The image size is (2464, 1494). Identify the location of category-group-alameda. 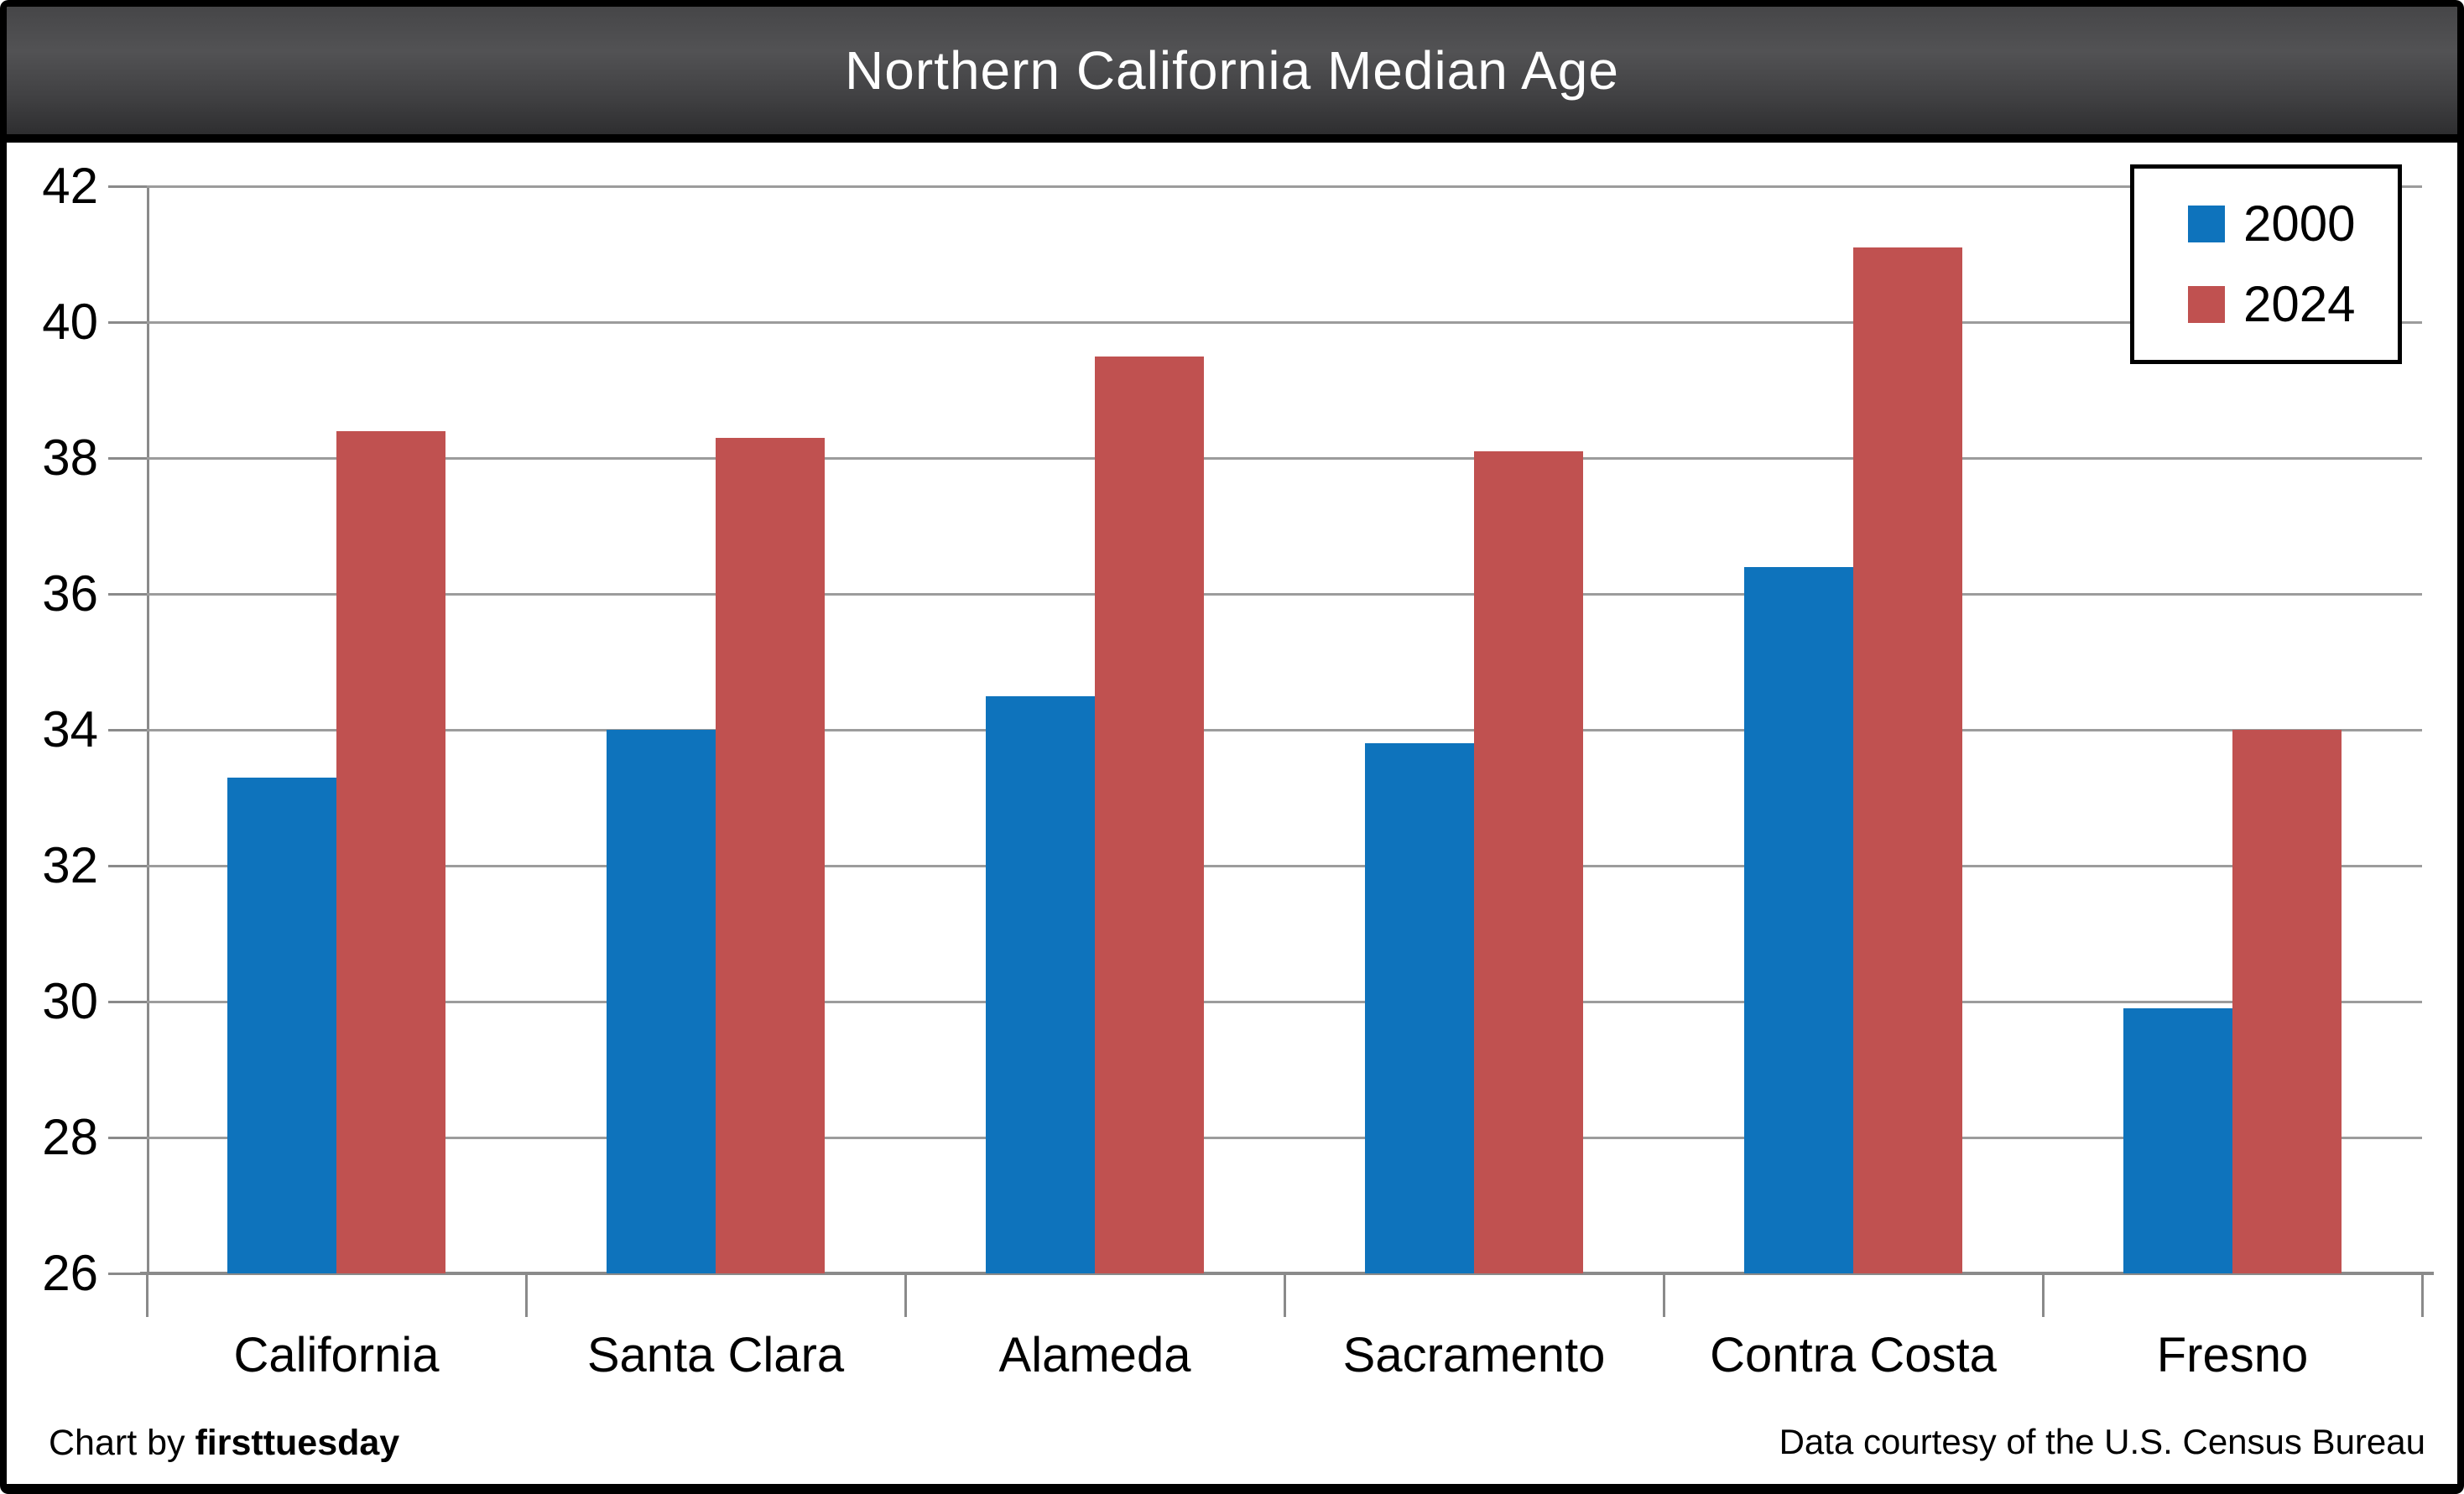
(1095, 729).